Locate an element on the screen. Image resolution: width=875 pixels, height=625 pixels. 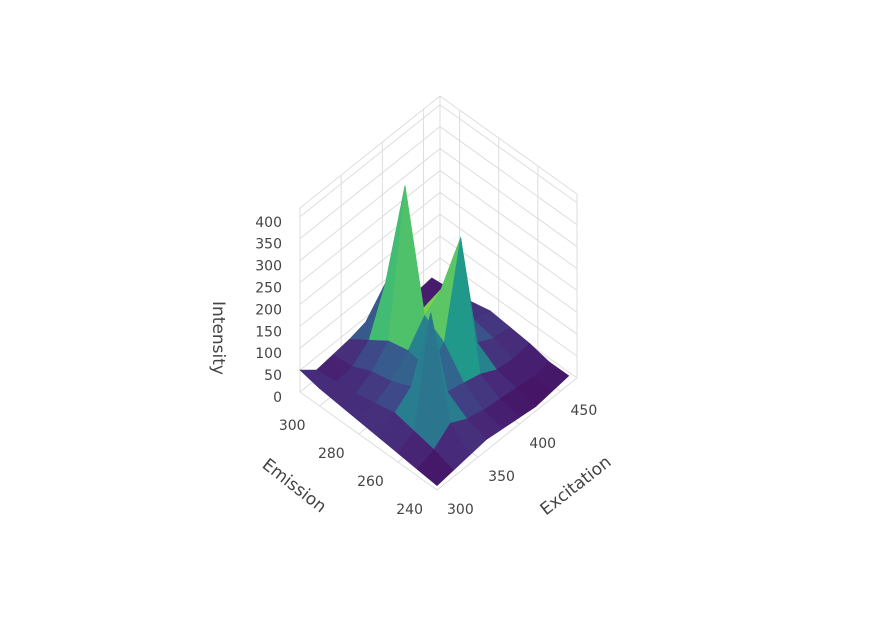
y-axis-title: Emission is located at coordinates (294, 486).